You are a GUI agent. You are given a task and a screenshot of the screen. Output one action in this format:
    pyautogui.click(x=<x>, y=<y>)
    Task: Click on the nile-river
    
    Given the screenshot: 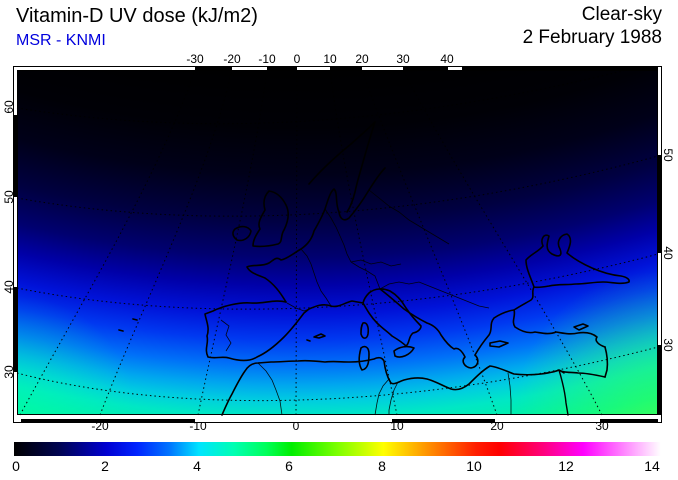 What is the action you would take?
    pyautogui.click(x=560, y=392)
    